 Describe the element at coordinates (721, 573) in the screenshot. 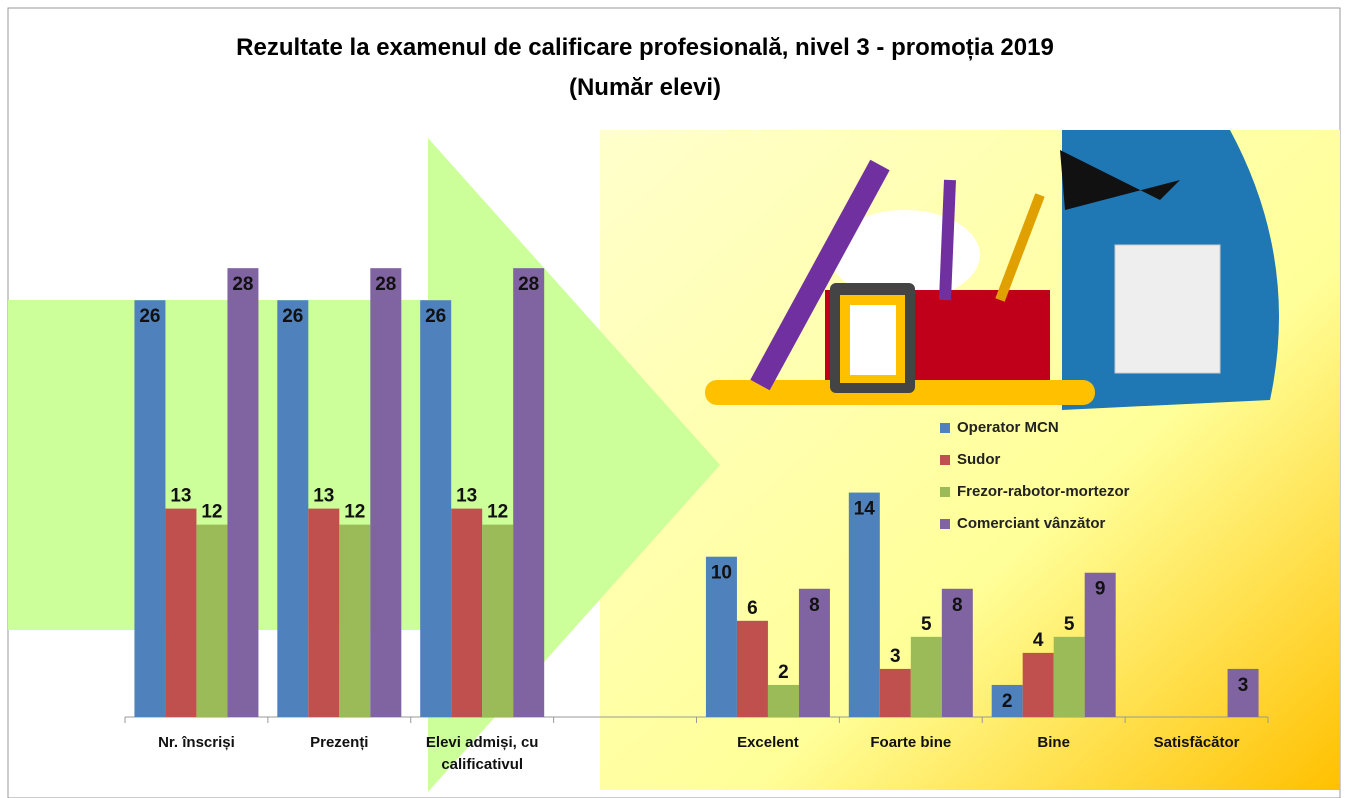

I see `value-label: 10` at that location.